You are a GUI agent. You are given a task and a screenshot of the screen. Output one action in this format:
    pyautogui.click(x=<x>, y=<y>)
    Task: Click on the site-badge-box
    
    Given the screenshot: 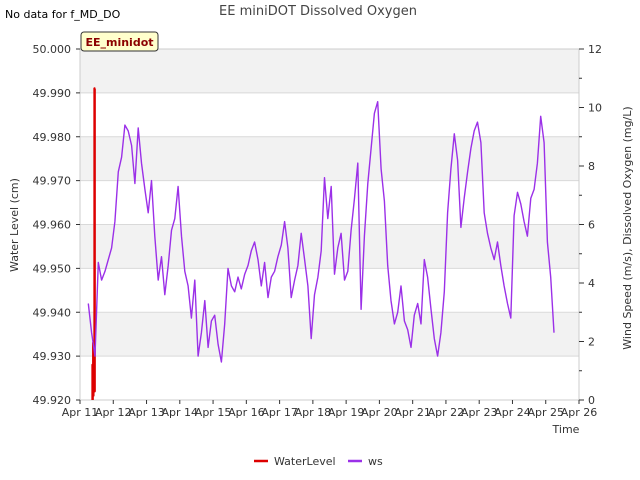 What is the action you would take?
    pyautogui.click(x=119, y=41)
    